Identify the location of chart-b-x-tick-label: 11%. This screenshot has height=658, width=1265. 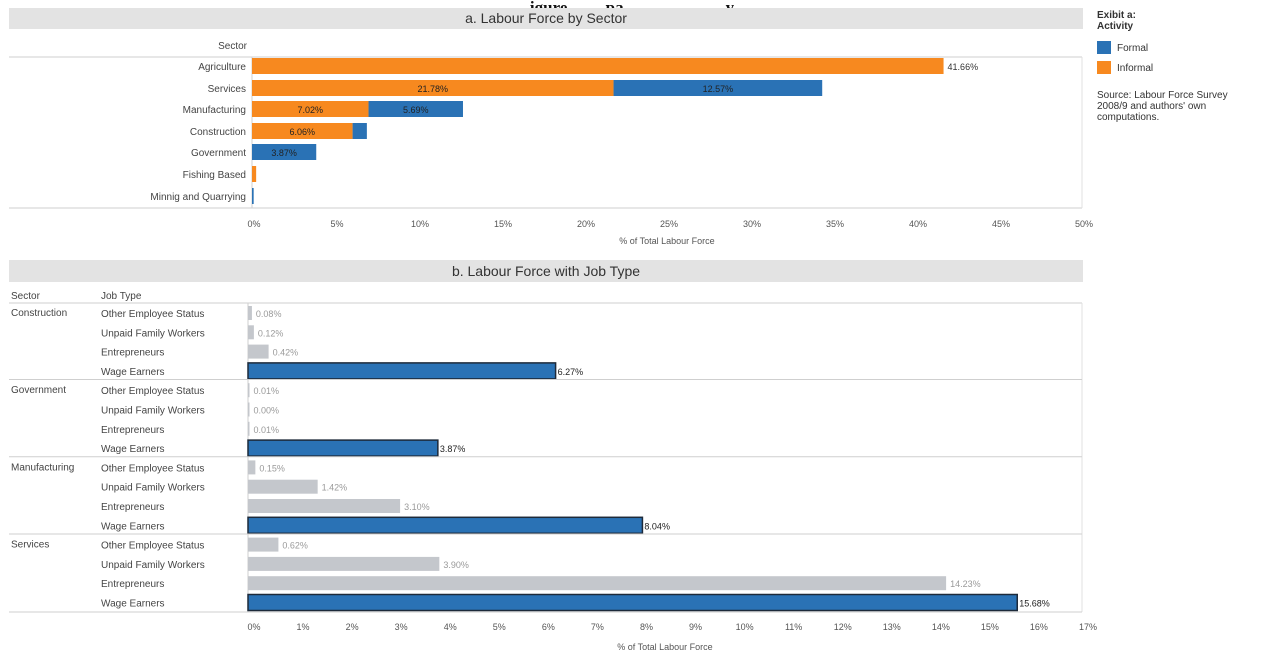
(793, 627).